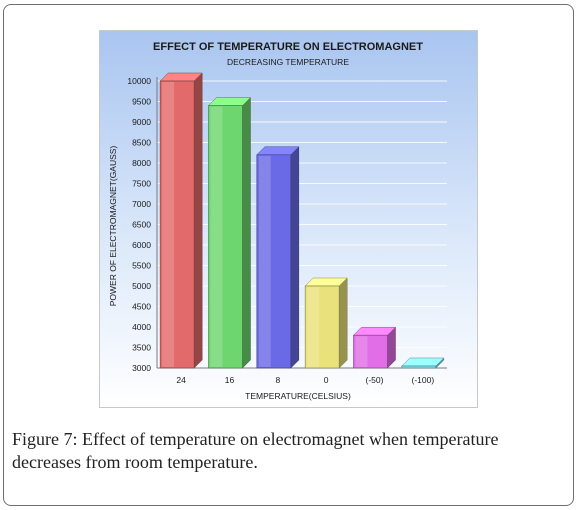 This screenshot has height=510, width=579. What do you see at coordinates (375, 380) in the screenshot?
I see `x-tick-label: (-50)` at bounding box center [375, 380].